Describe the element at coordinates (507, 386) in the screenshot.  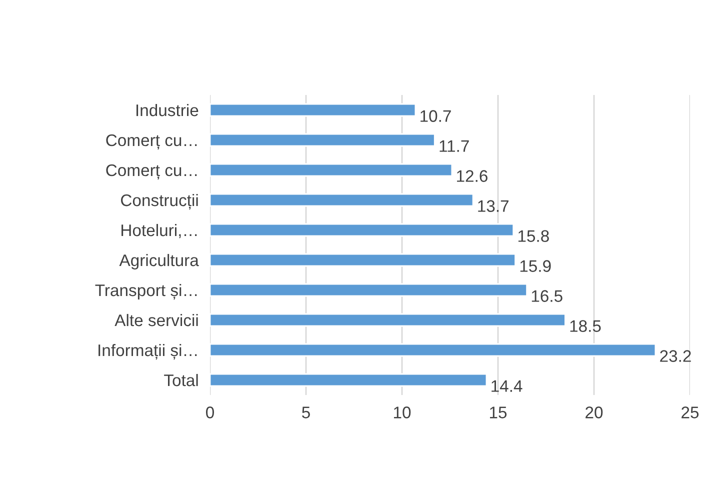
I see `data-label: 14.4` at that location.